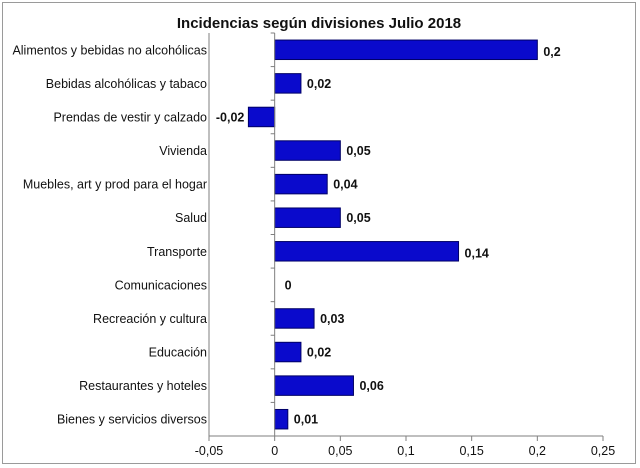 Image resolution: width=640 pixels, height=468 pixels. I want to click on category-label: Salud, so click(191, 218).